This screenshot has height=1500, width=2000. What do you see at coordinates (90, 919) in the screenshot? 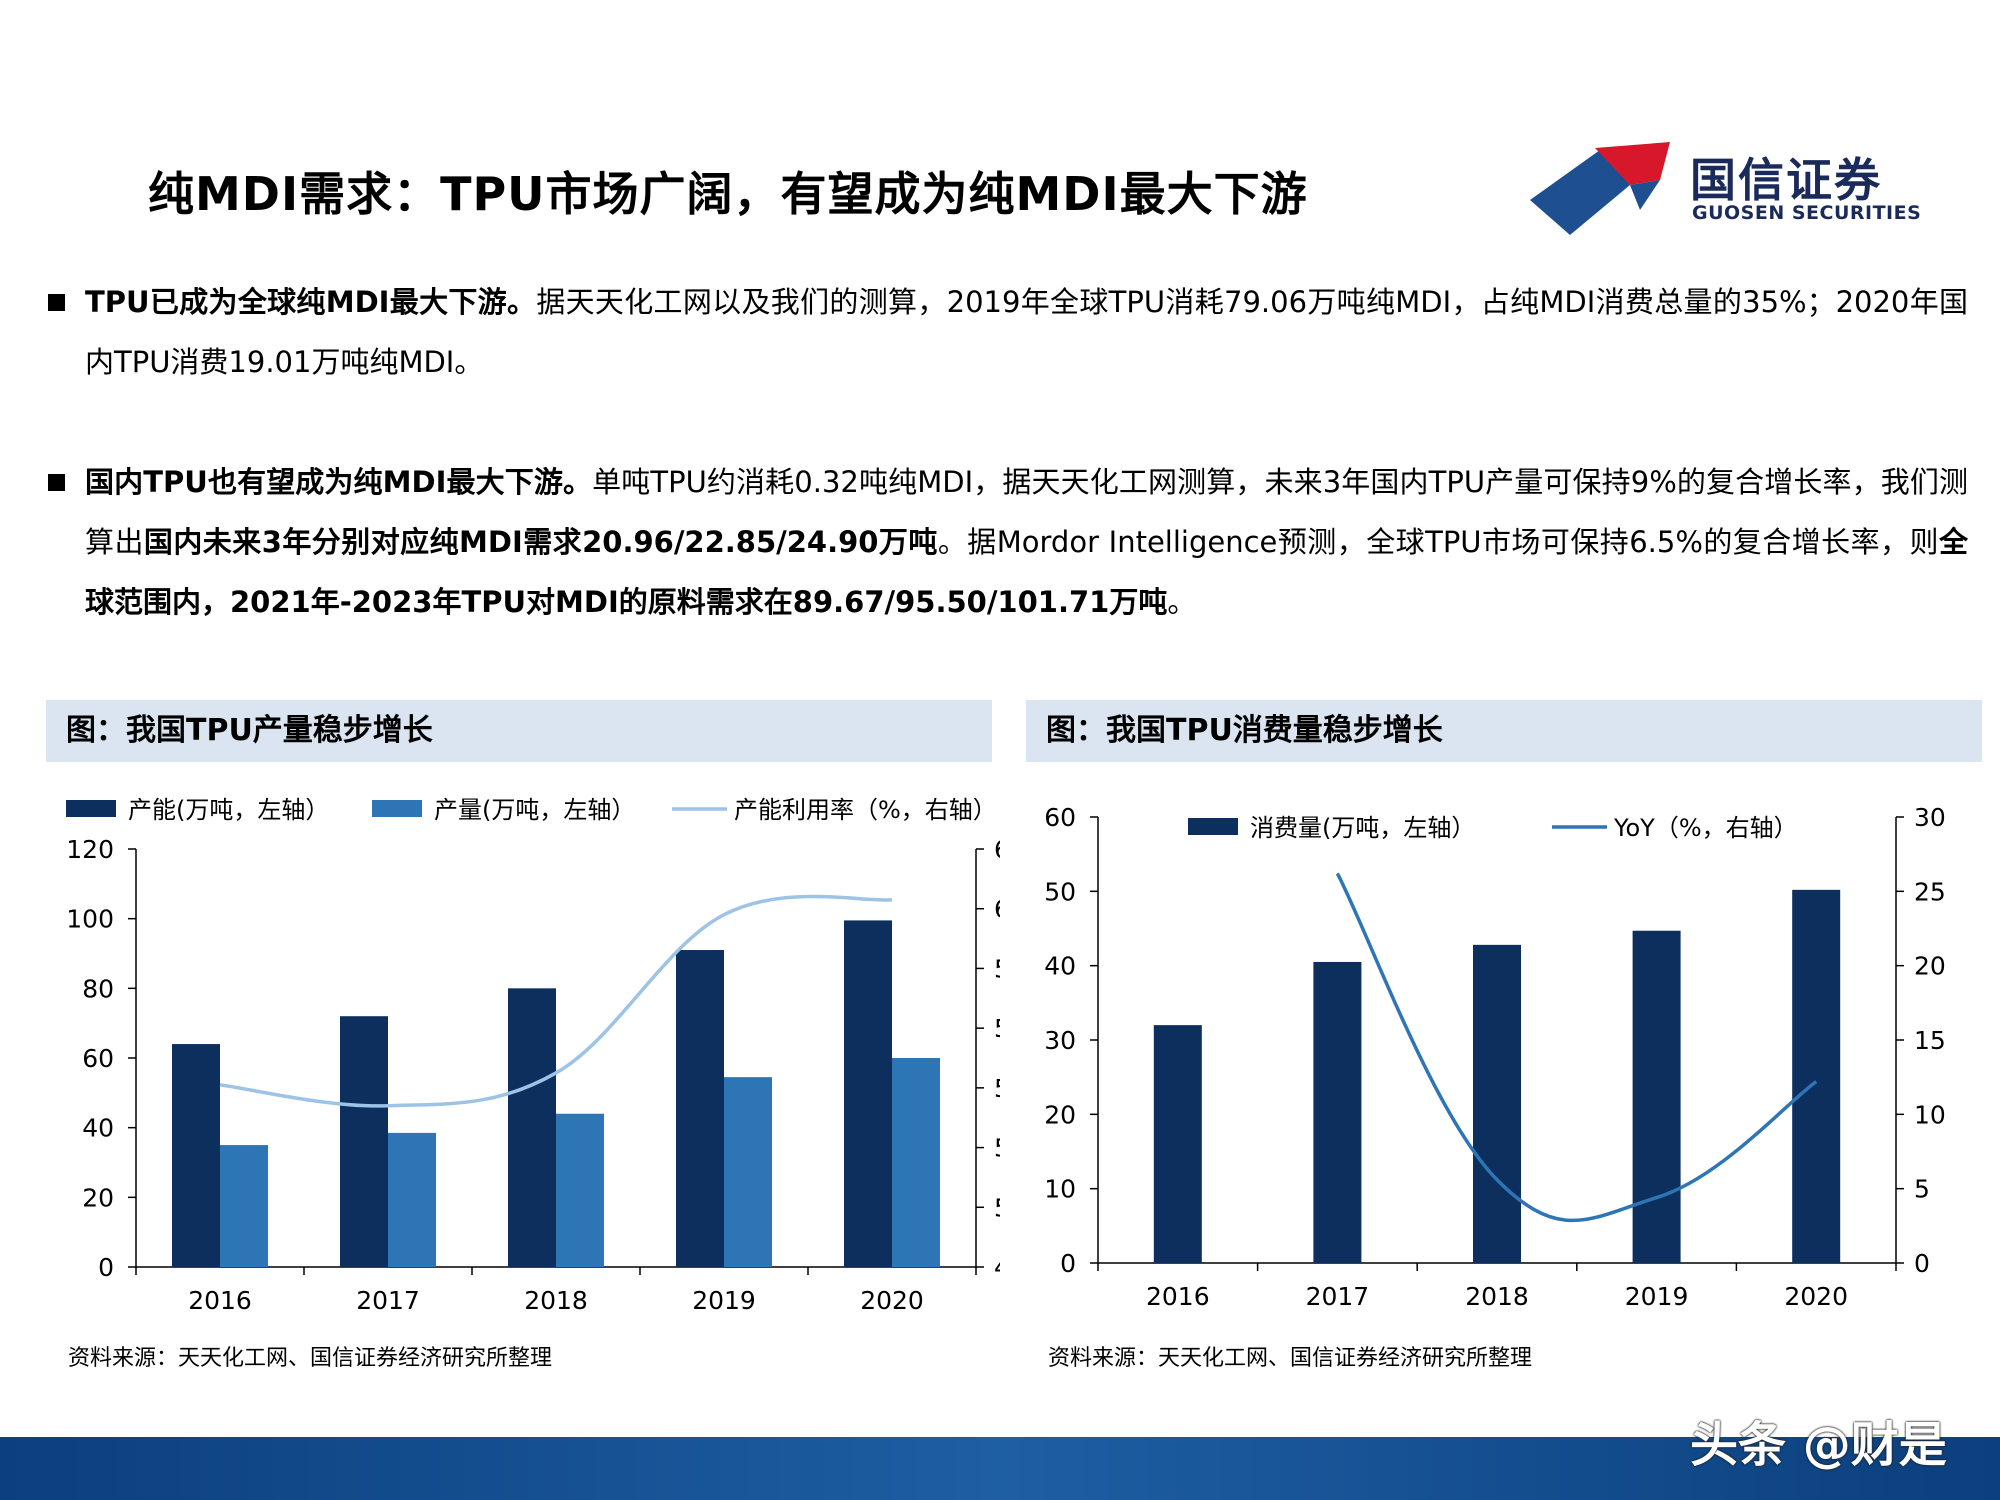
I see `y-left-tick-label: 100` at bounding box center [90, 919].